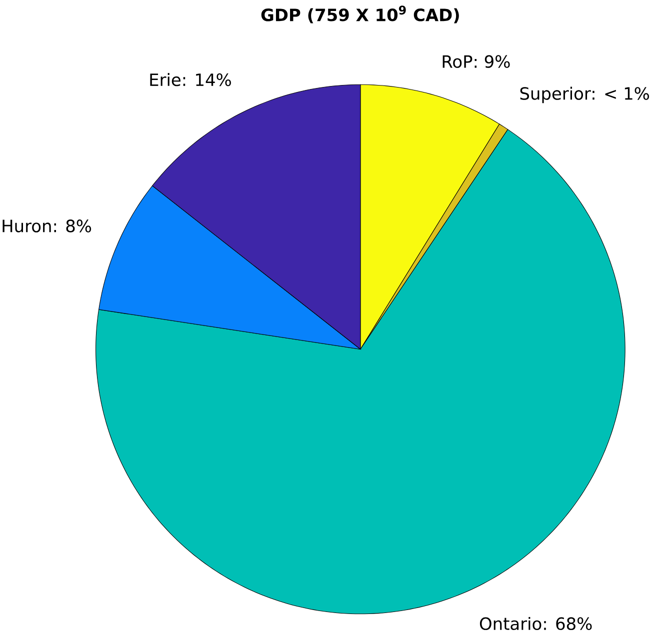 This screenshot has width=651, height=631. I want to click on slice-label: RoP: 9%, so click(476, 61).